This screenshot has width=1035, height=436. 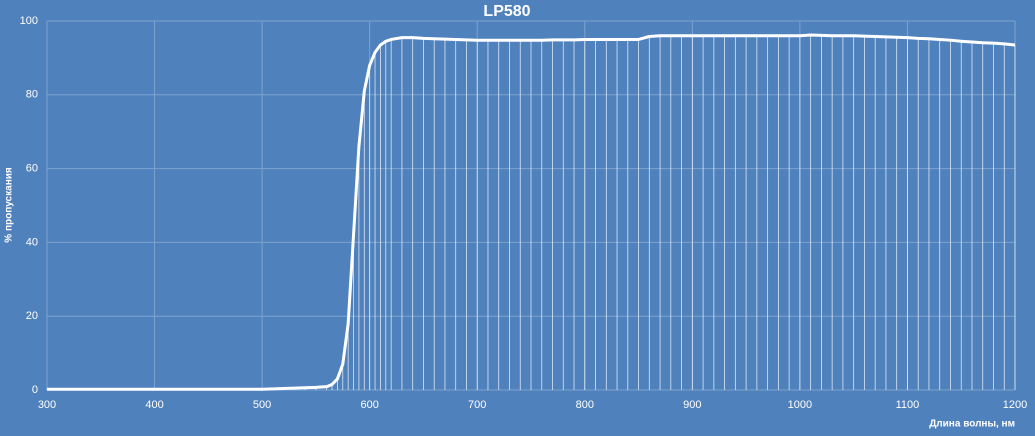 I want to click on x-tick-label: 800, so click(x=585, y=405).